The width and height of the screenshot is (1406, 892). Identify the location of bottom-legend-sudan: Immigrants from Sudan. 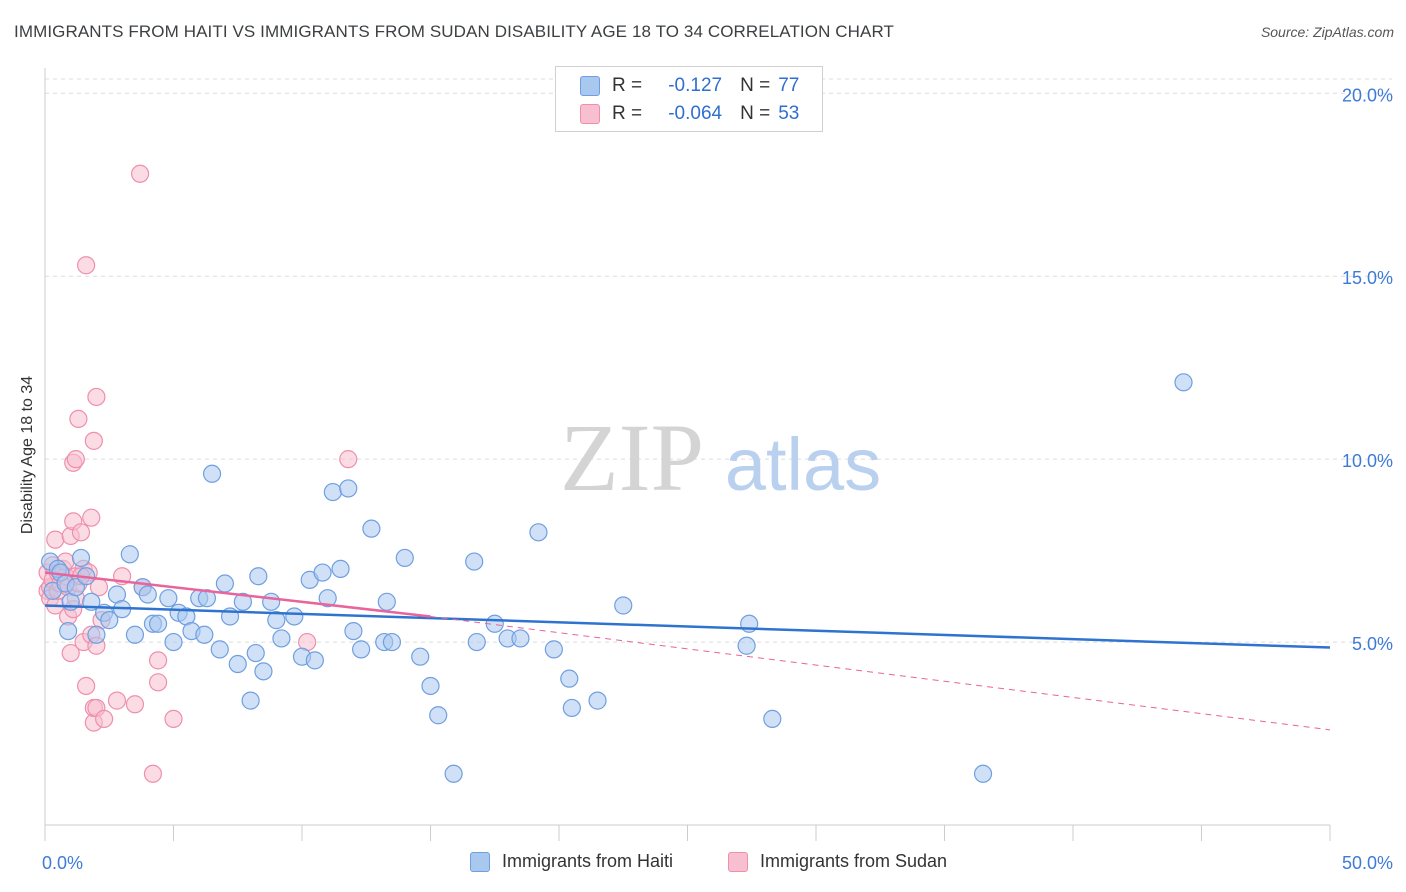
(837, 861).